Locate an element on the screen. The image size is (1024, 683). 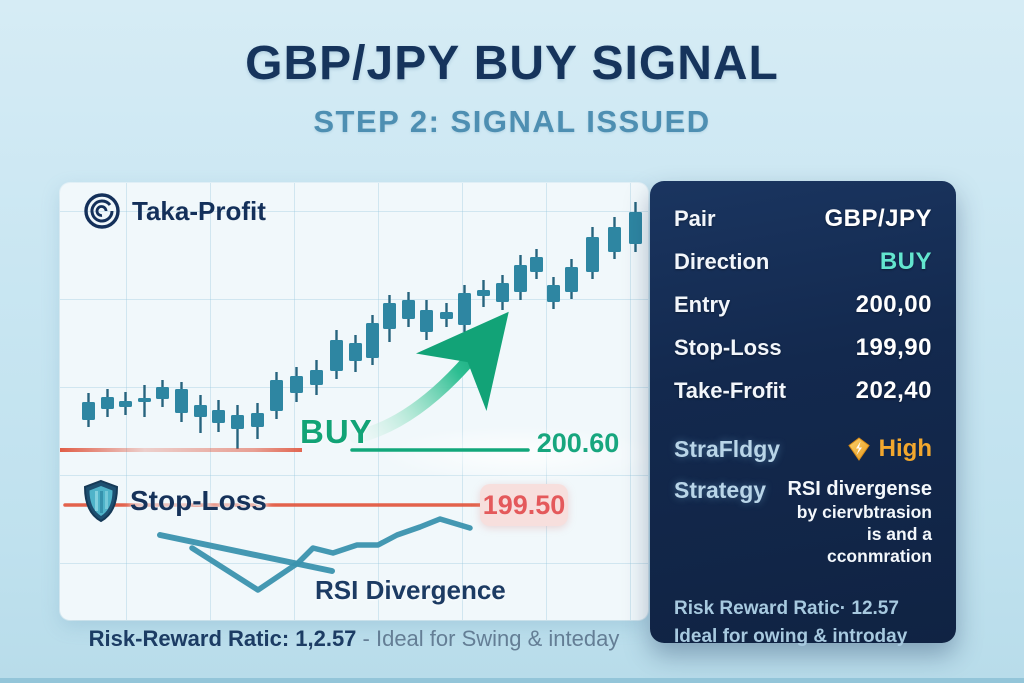
confidence-value: High is located at coordinates (889, 449).